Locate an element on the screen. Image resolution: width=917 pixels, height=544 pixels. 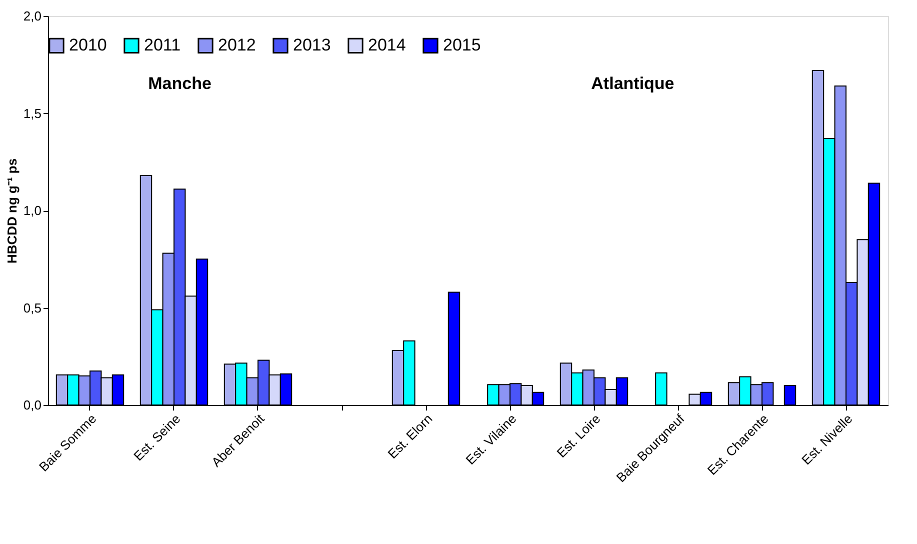
y-tick-label: 0,0 is located at coordinates (32, 405).